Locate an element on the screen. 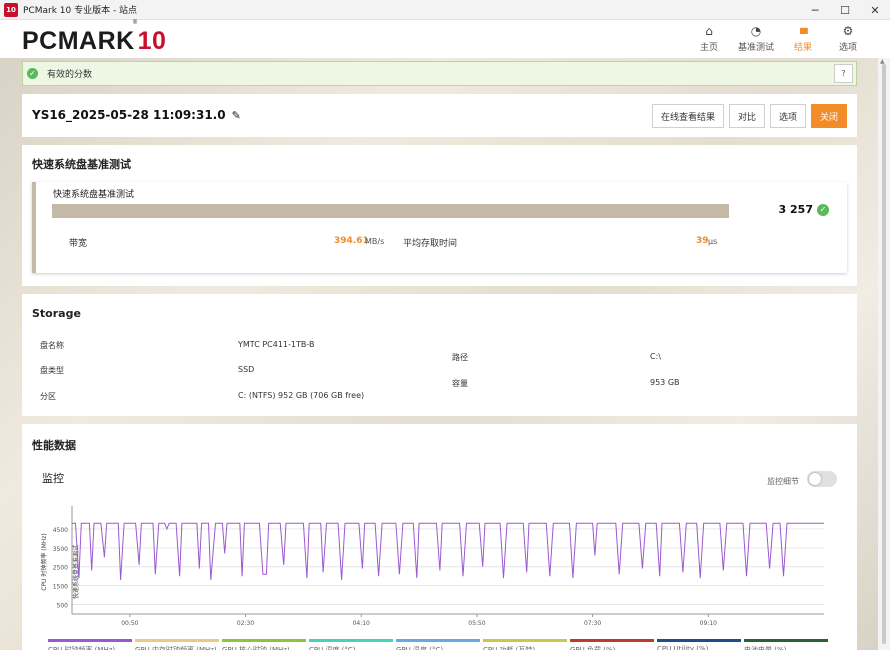  y-tick-label: 2500 is located at coordinates (60, 568).